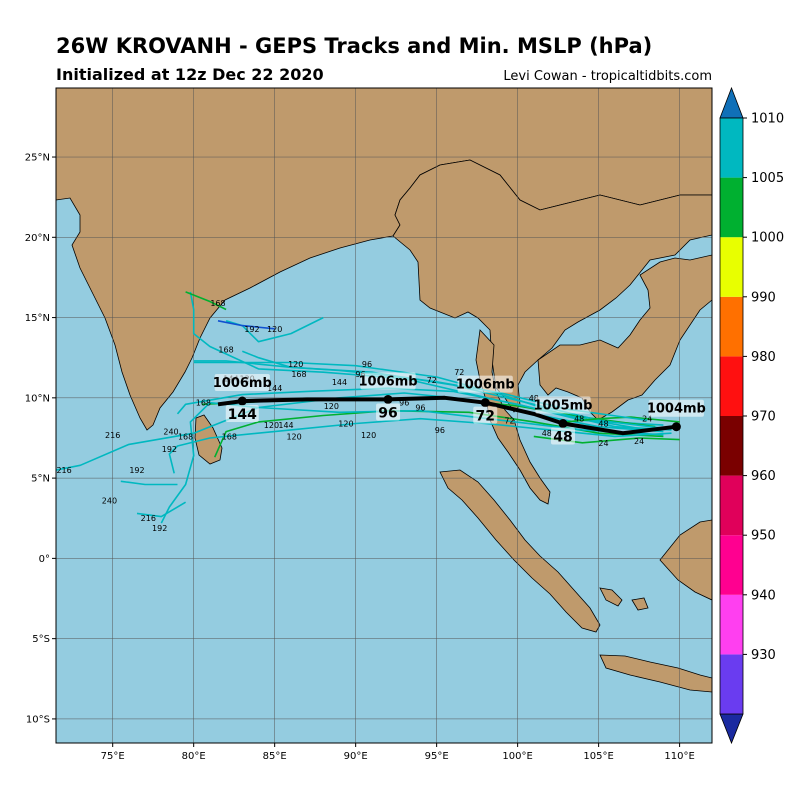  Describe the element at coordinates (398, 752) in the screenshot. I see `longitude-ticks: 75°E 80°E 85°E 90°E 95°E 100°E 105°E 110°E` at that location.